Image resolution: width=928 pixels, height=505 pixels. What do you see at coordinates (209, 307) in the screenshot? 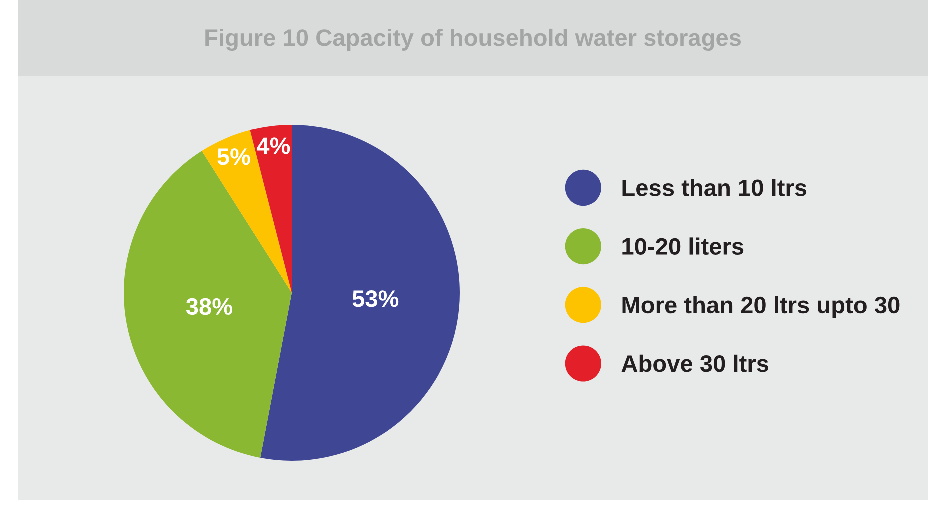
I see `data-label: 38%` at bounding box center [209, 307].